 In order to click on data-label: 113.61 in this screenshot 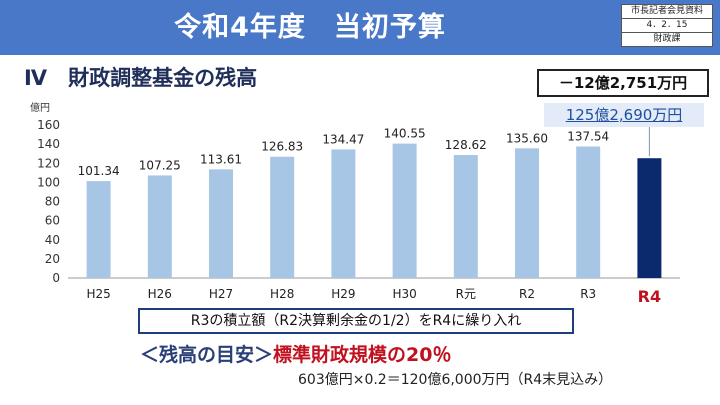, I will do `click(221, 159)`.